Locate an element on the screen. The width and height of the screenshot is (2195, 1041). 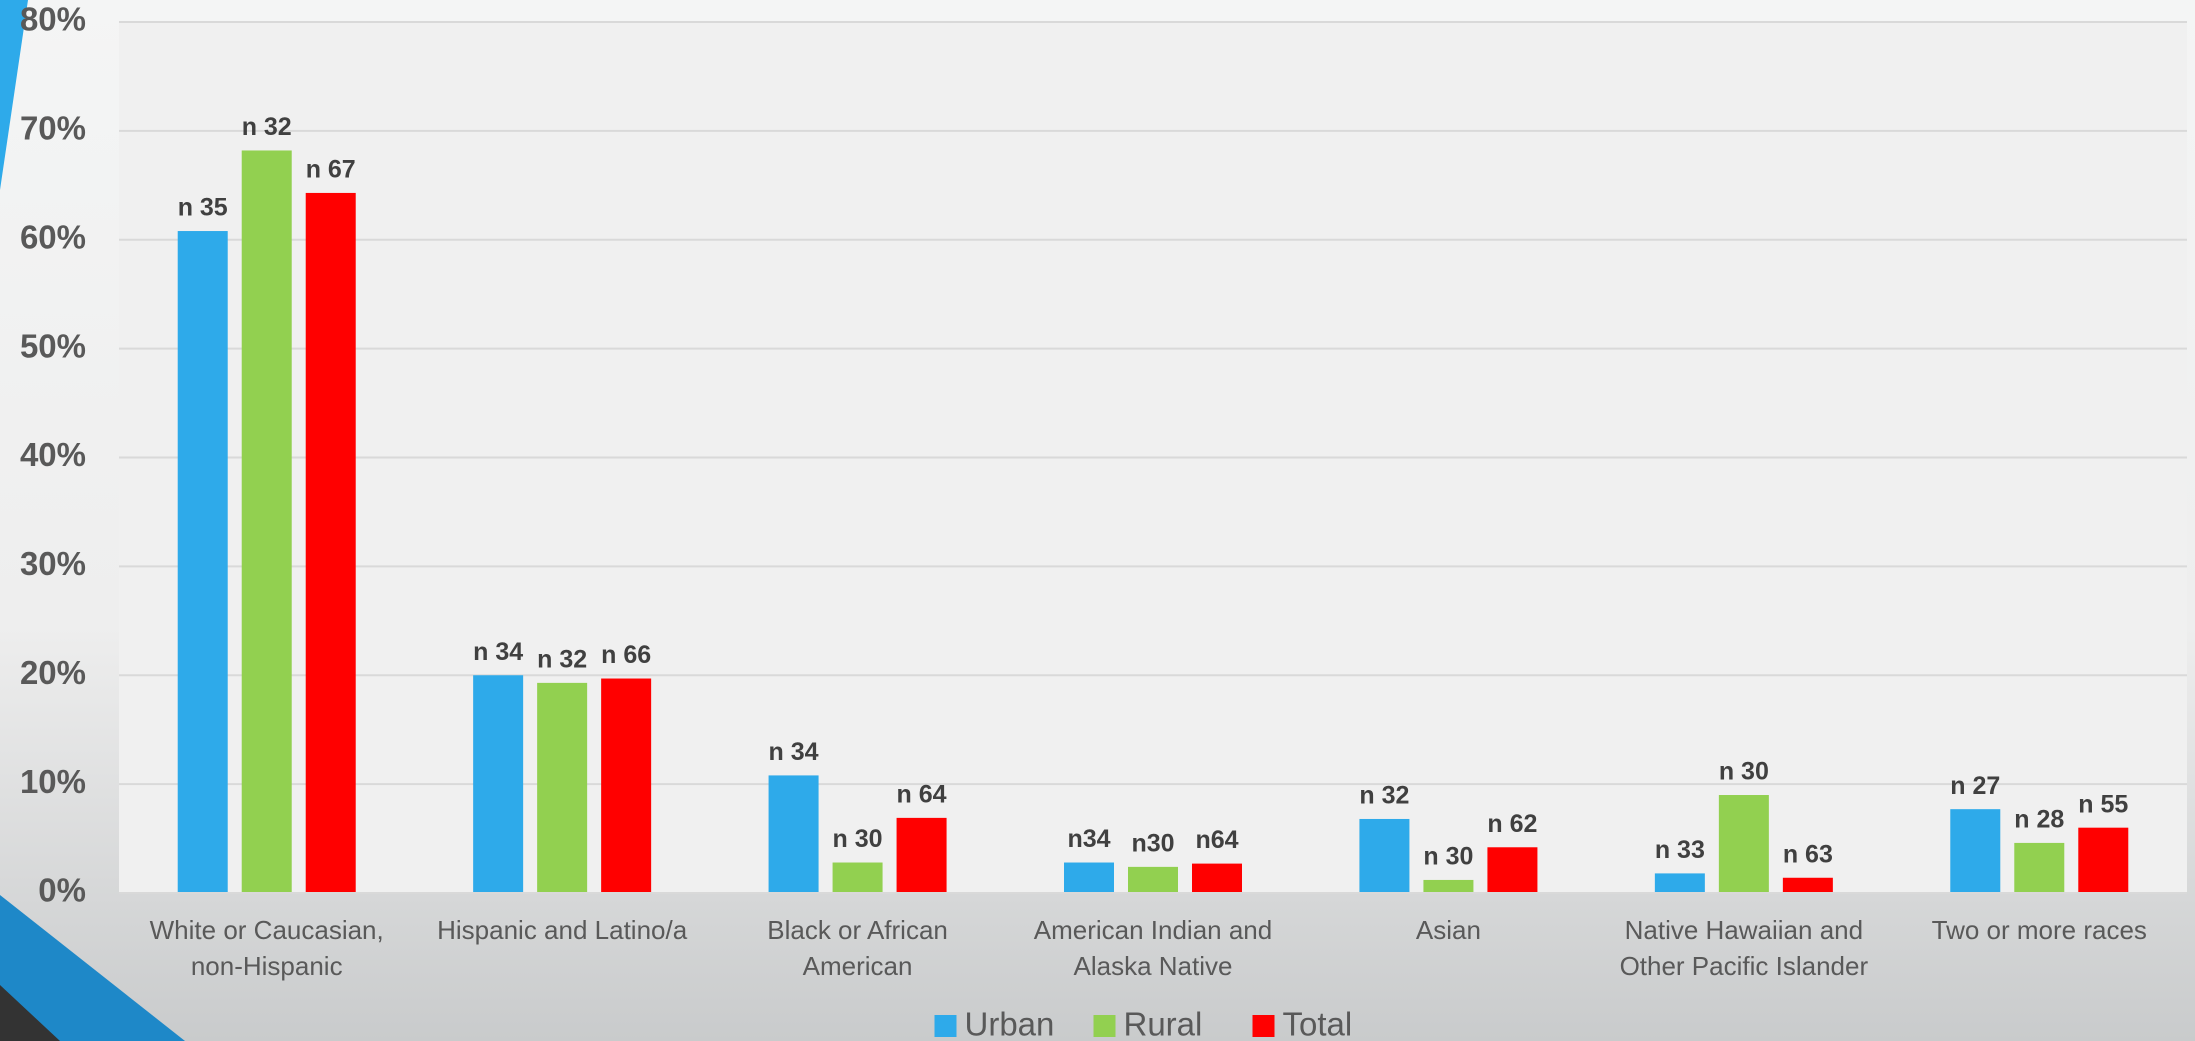
n-label: n64 is located at coordinates (1216, 840).